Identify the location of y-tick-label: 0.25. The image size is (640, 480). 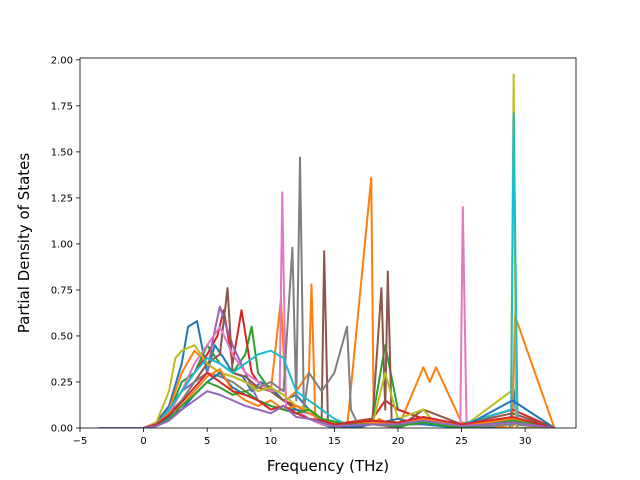
(62, 382).